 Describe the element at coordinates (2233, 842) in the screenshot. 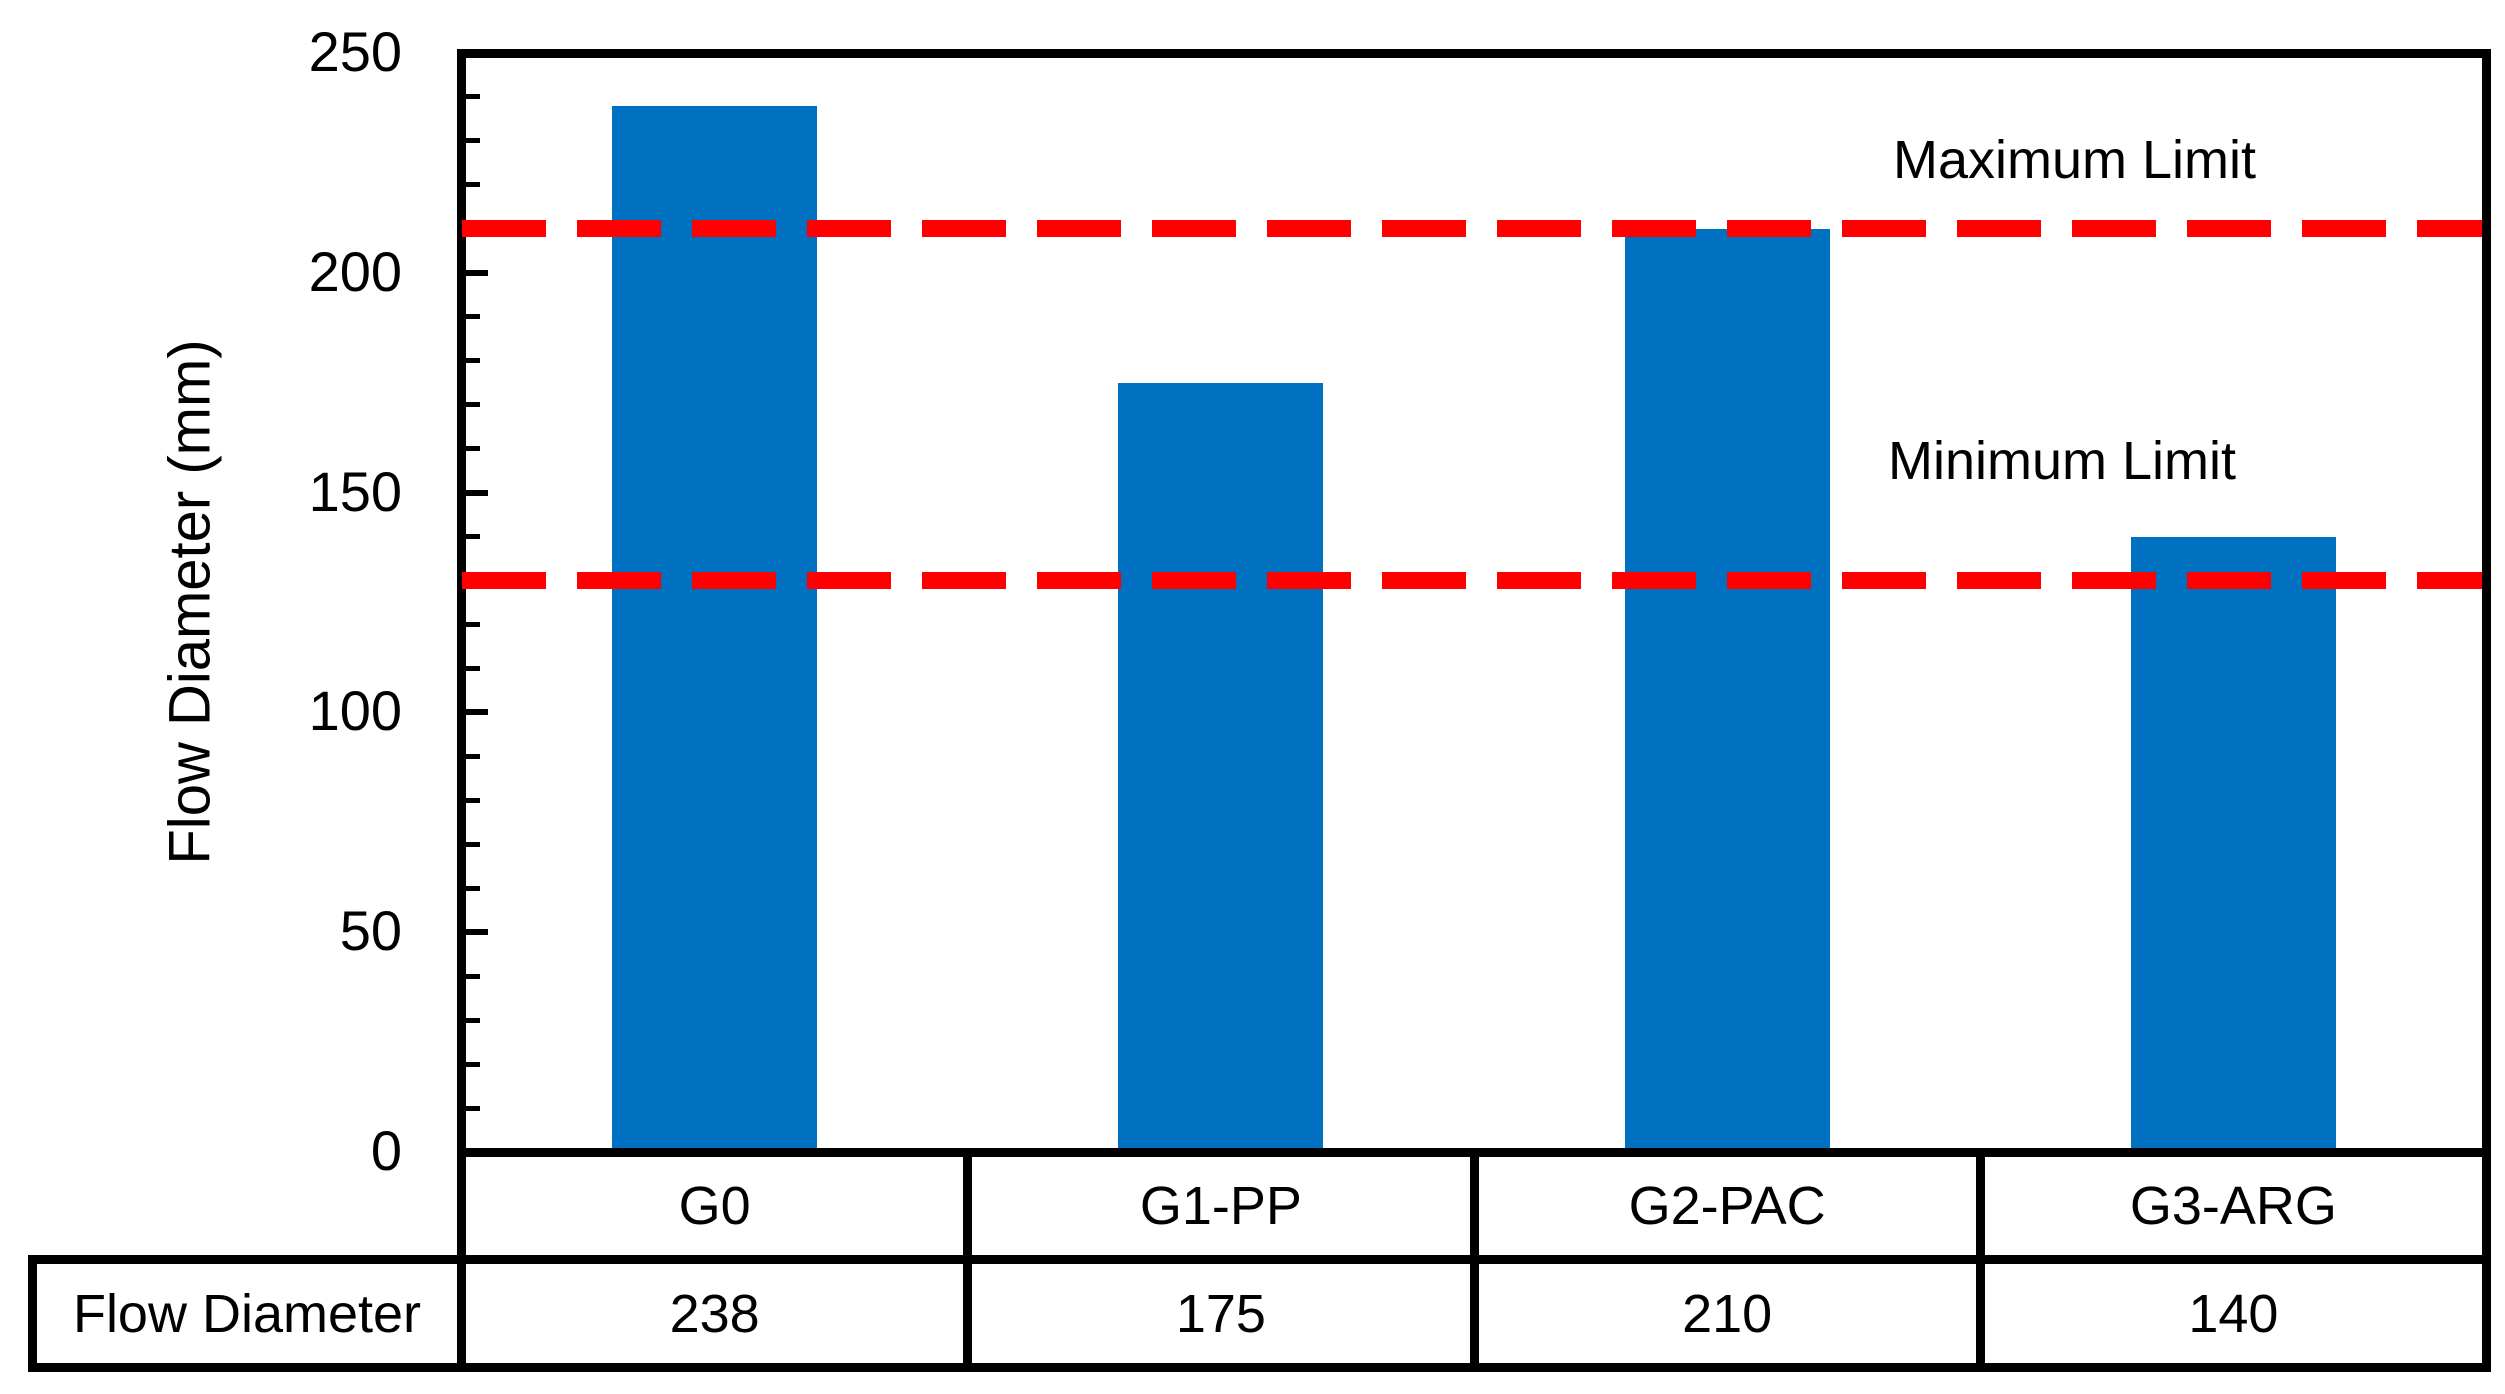

I see `bar-g3-arg` at that location.